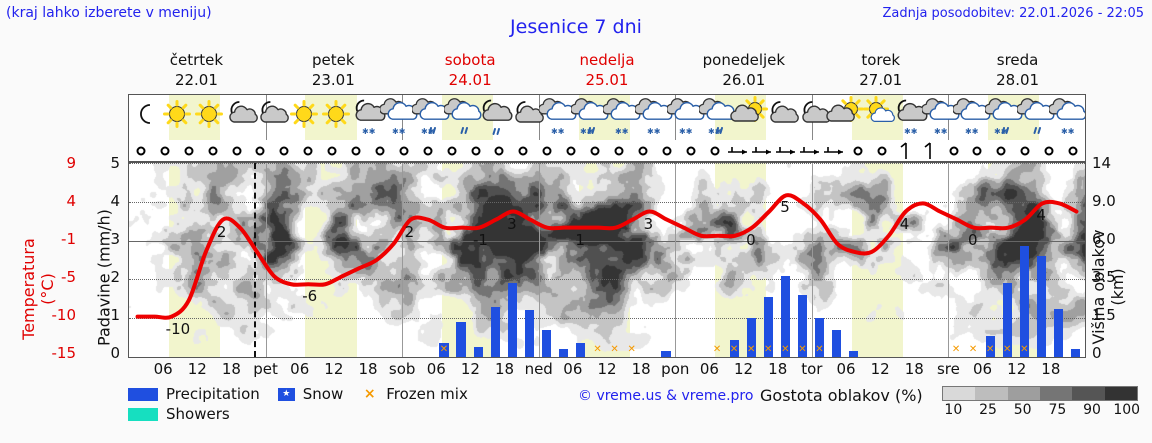 The height and width of the screenshot is (443, 1152). Describe the element at coordinates (505, 369) in the screenshot. I see `x-tick-18-10: 18` at that location.